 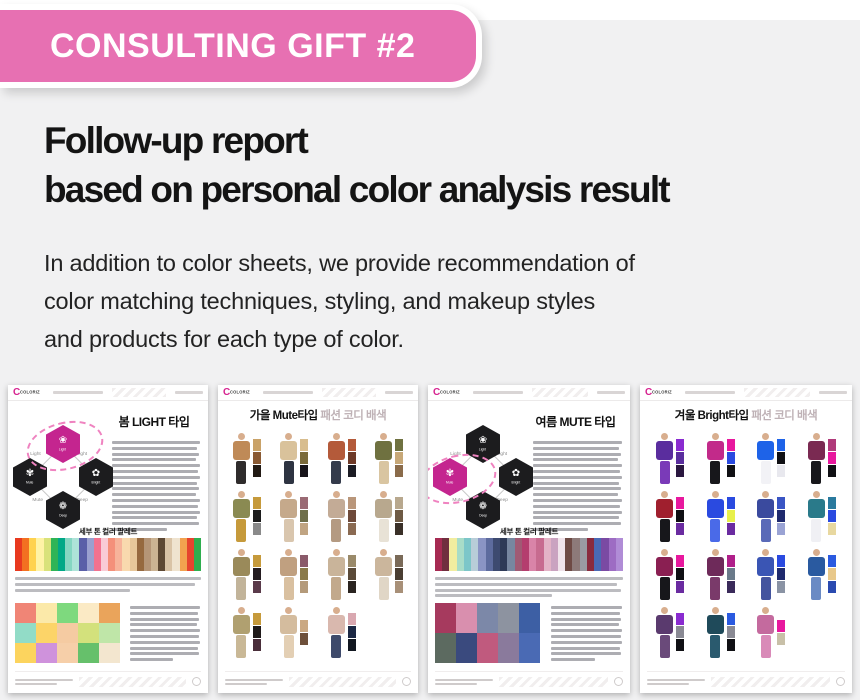 I want to click on header-hatch-pattern, so click(x=139, y=392).